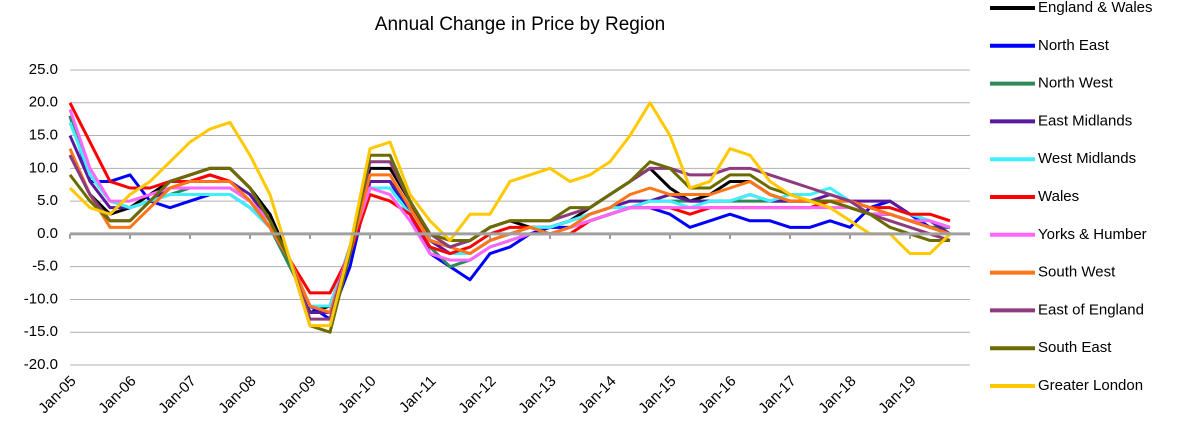 The image size is (1192, 441). Describe the element at coordinates (520, 24) in the screenshot. I see `chart-title: Annual Change in Price by Region` at that location.